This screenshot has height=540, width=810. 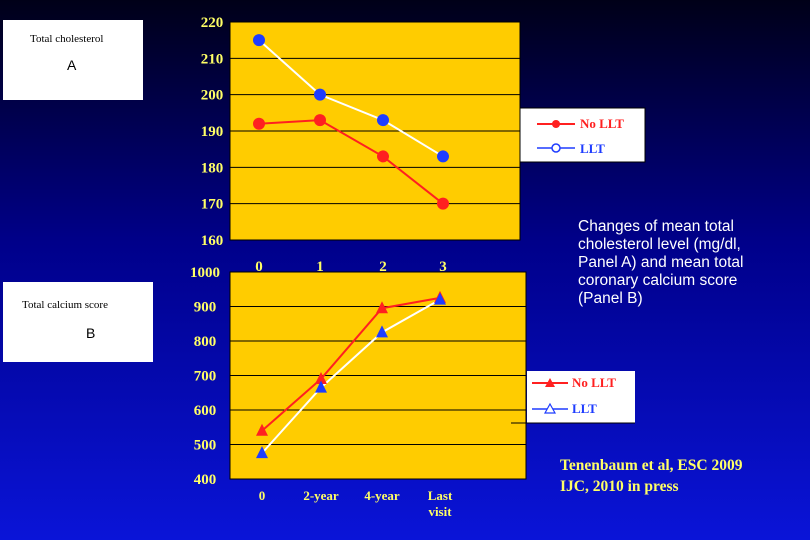 What do you see at coordinates (205, 342) in the screenshot?
I see `y-tick-label: 800` at bounding box center [205, 342].